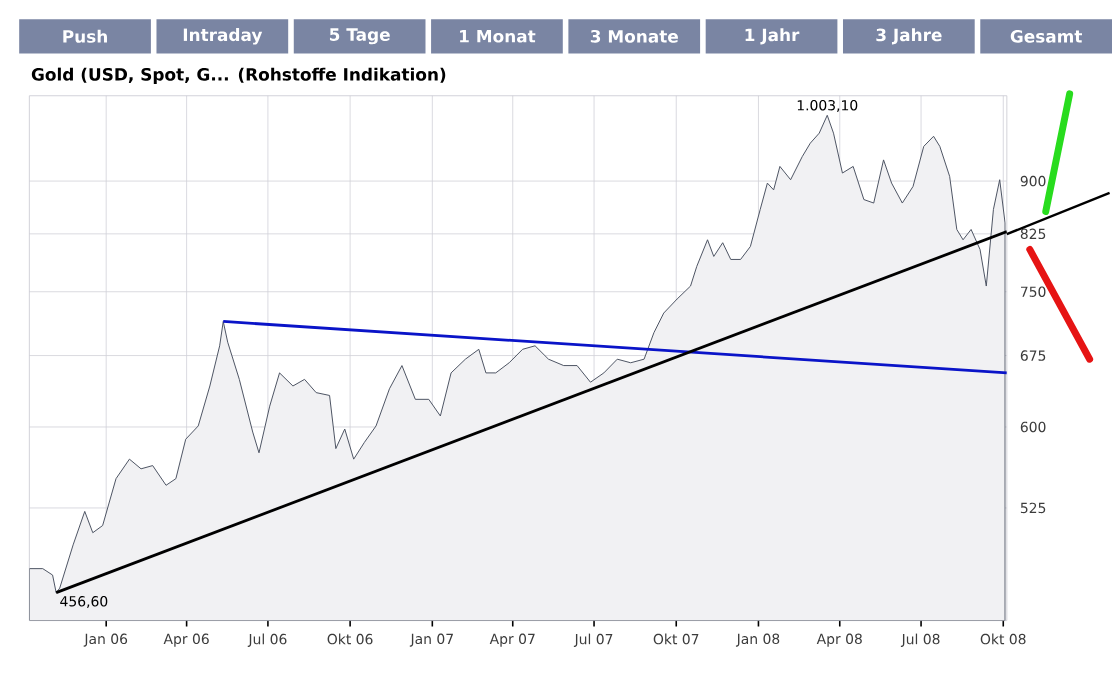 This screenshot has height=674, width=1112. What do you see at coordinates (238, 75) in the screenshot?
I see `chart-title: Gold (USD, Spot, G... (Rohstoffe Indikation)` at bounding box center [238, 75].